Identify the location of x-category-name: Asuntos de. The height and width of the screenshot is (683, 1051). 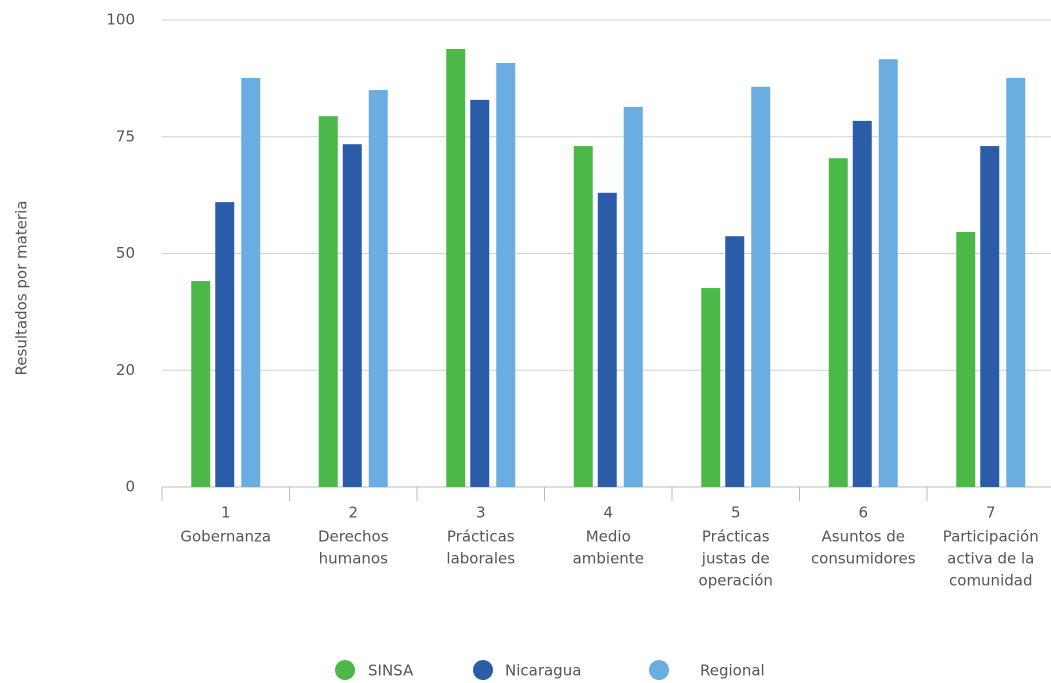
(863, 537).